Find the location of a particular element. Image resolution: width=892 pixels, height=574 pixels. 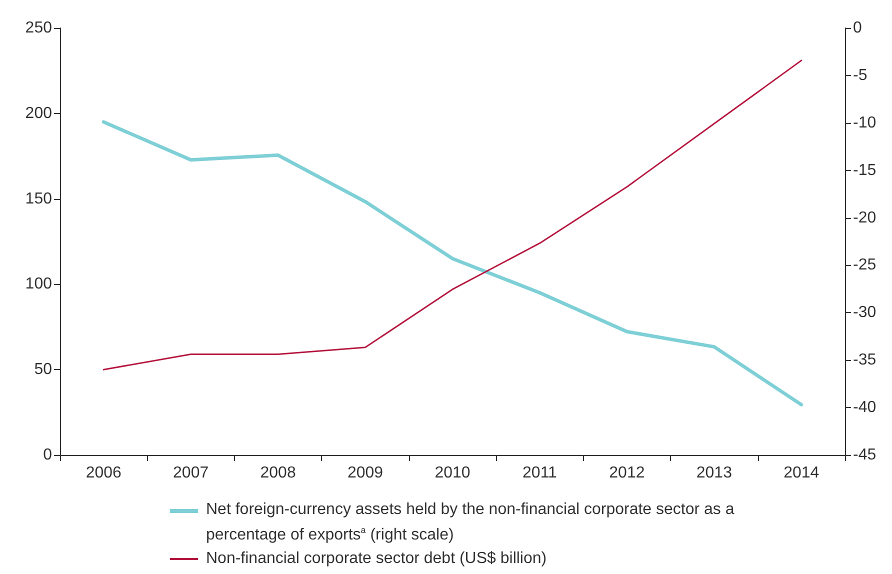

y-tick-label: 50 is located at coordinates (43, 369).